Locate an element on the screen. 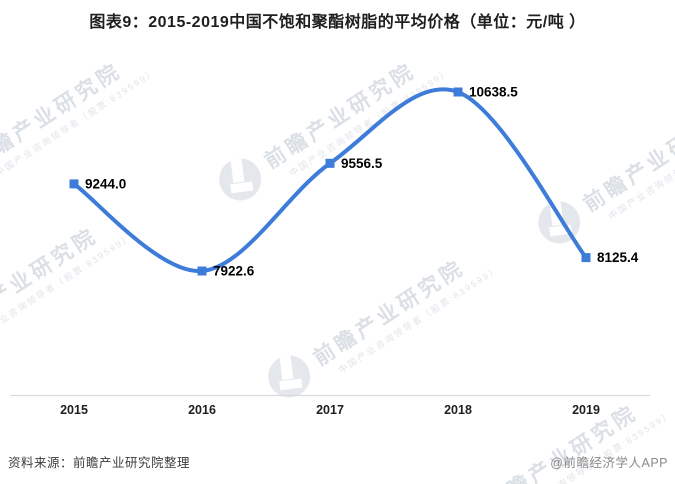  x-axis-label: 2017 is located at coordinates (330, 410).